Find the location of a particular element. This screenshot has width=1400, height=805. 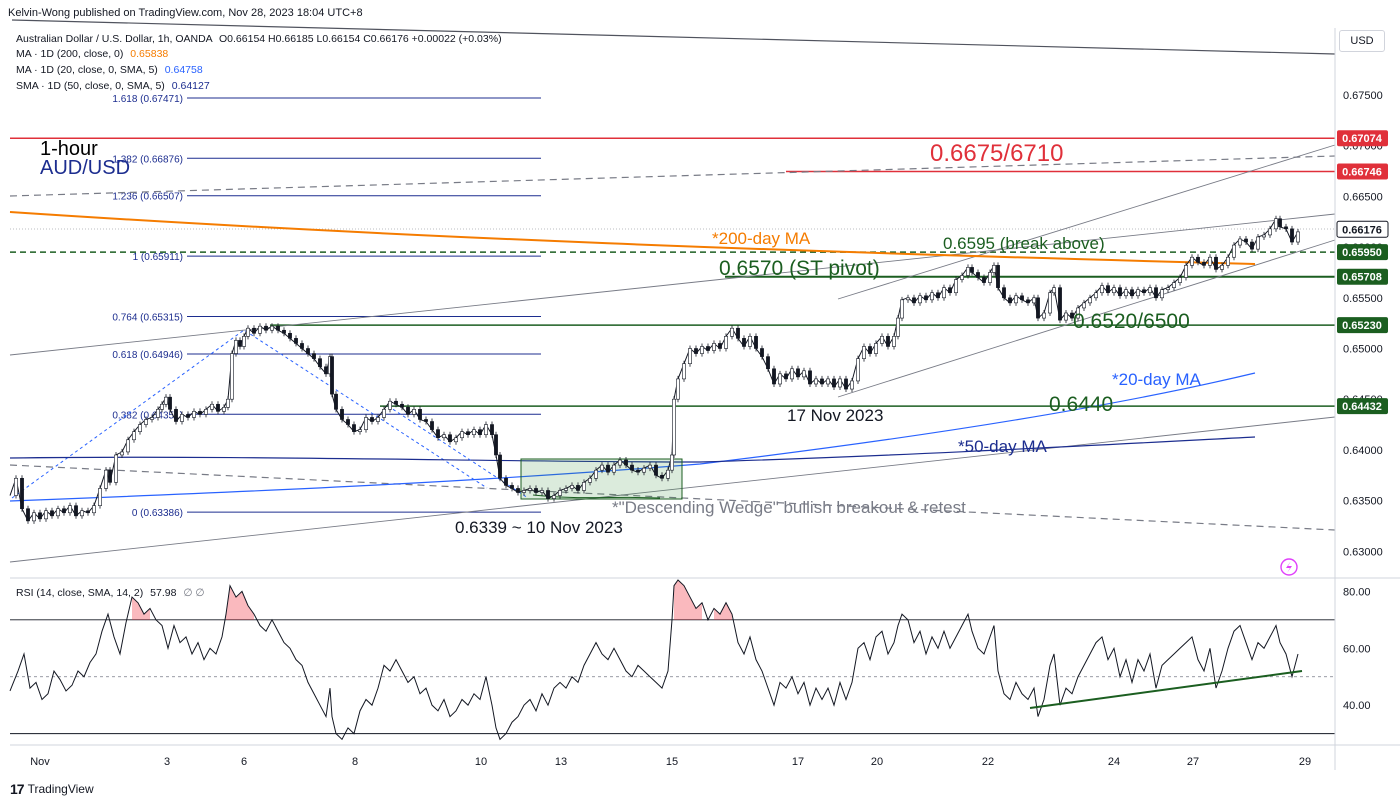

price-tag-label: 0.66746 is located at coordinates (1362, 172).